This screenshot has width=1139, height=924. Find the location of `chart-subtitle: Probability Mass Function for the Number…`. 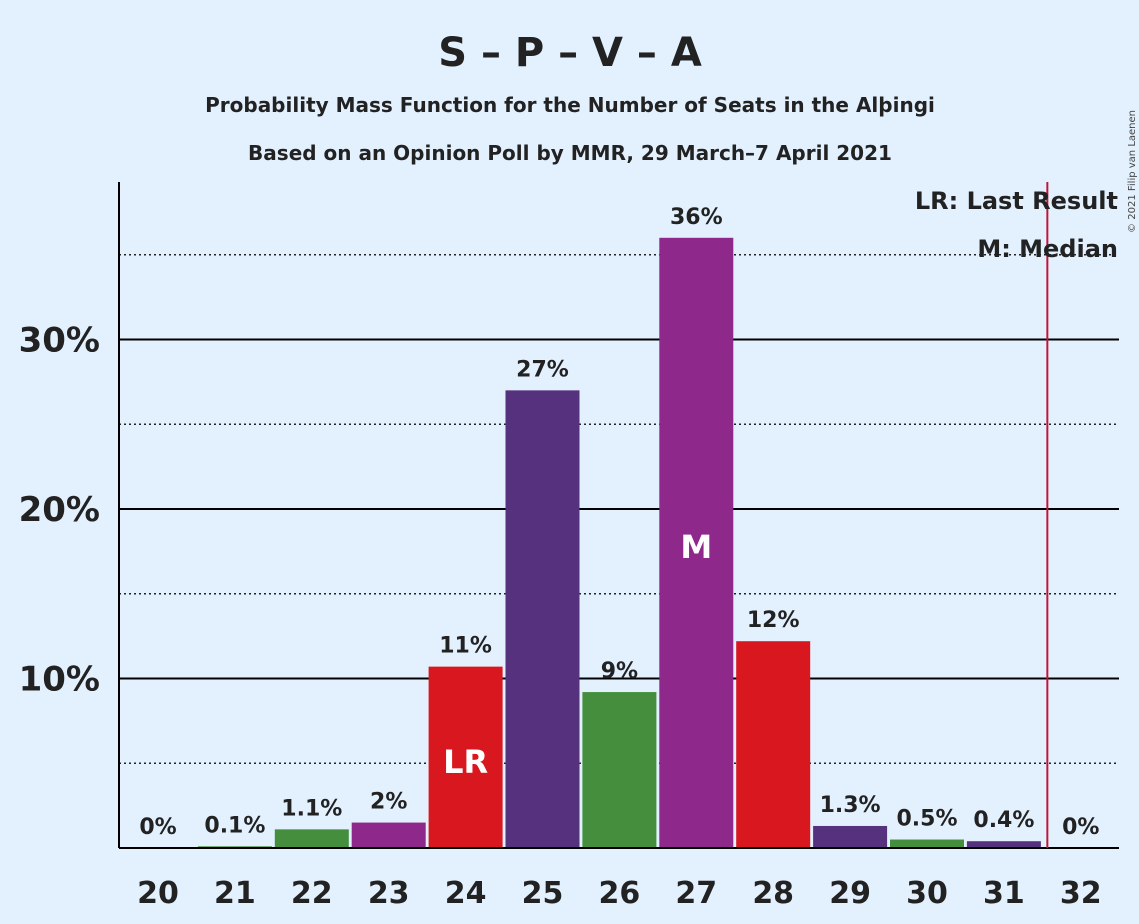

chart-subtitle: Probability Mass Function for the Number… is located at coordinates (570, 105).